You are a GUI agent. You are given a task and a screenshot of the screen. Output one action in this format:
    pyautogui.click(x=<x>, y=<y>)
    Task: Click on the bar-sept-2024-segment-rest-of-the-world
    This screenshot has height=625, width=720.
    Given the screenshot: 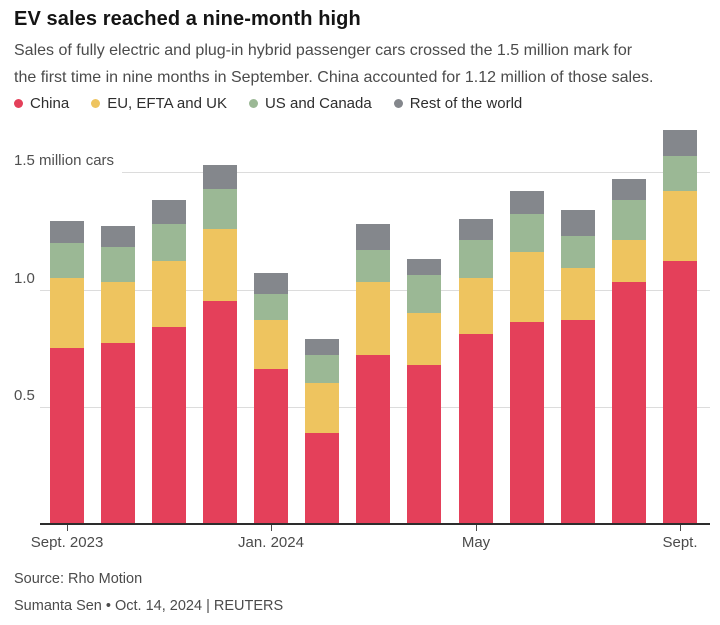 What is the action you would take?
    pyautogui.click(x=680, y=143)
    